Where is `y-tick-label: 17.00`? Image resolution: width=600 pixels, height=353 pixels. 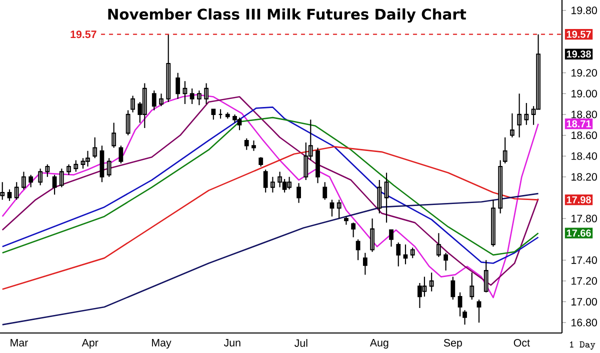
y-tick-label: 17.00 is located at coordinates (584, 302).